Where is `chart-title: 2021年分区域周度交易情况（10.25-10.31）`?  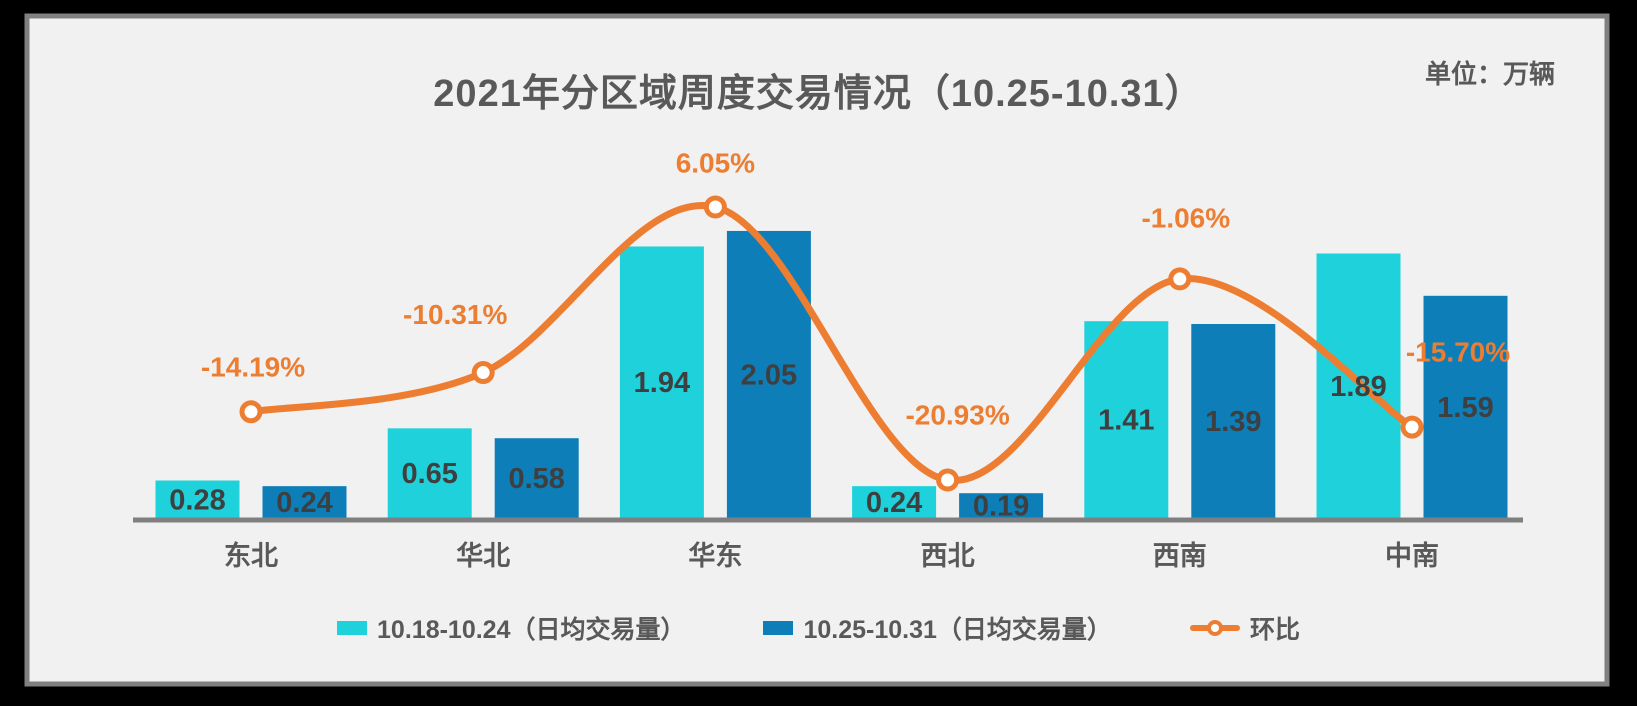
chart-title: 2021年分区域周度交易情况（10.25-10.31） is located at coordinates (818, 94).